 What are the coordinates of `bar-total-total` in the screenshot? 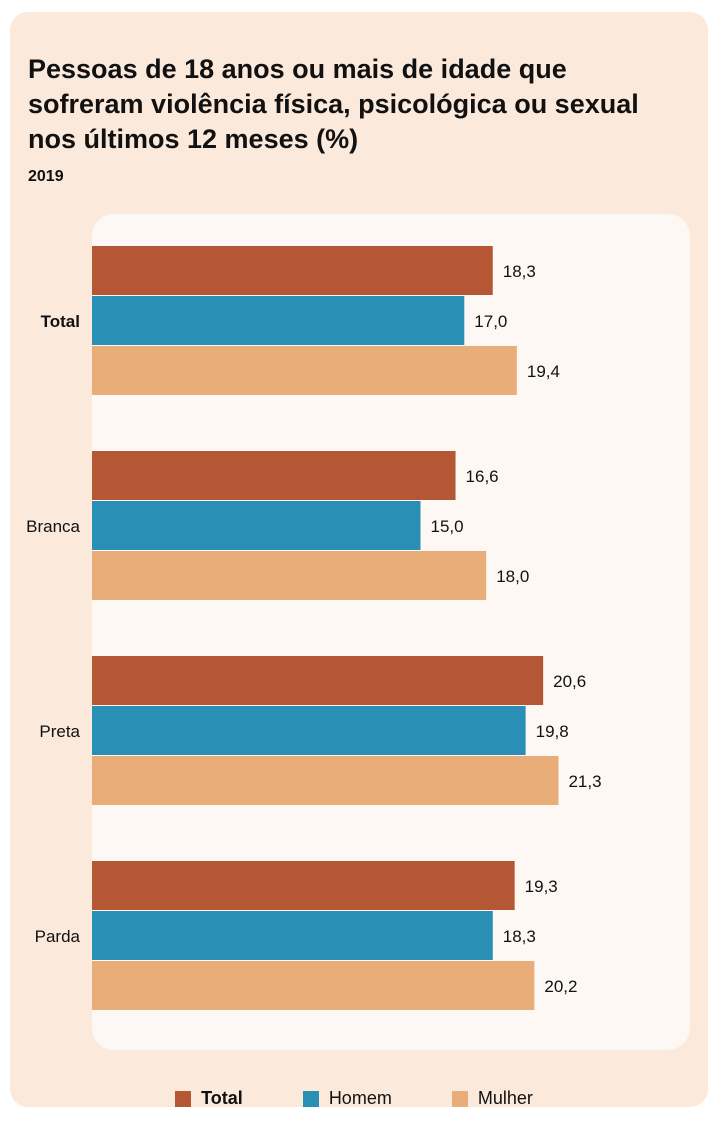 It's located at (292, 270).